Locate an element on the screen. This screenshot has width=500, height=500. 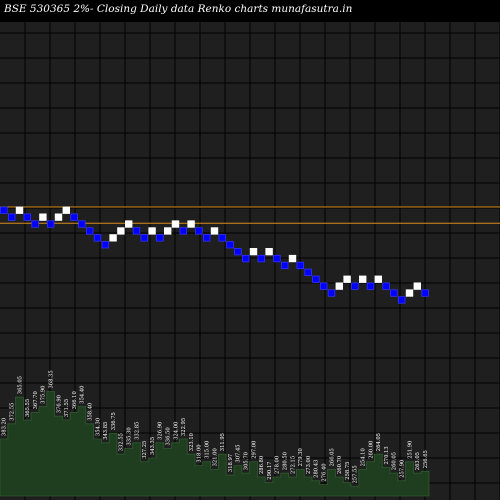
price-label: 326.90 is located at coordinates (161, 431).